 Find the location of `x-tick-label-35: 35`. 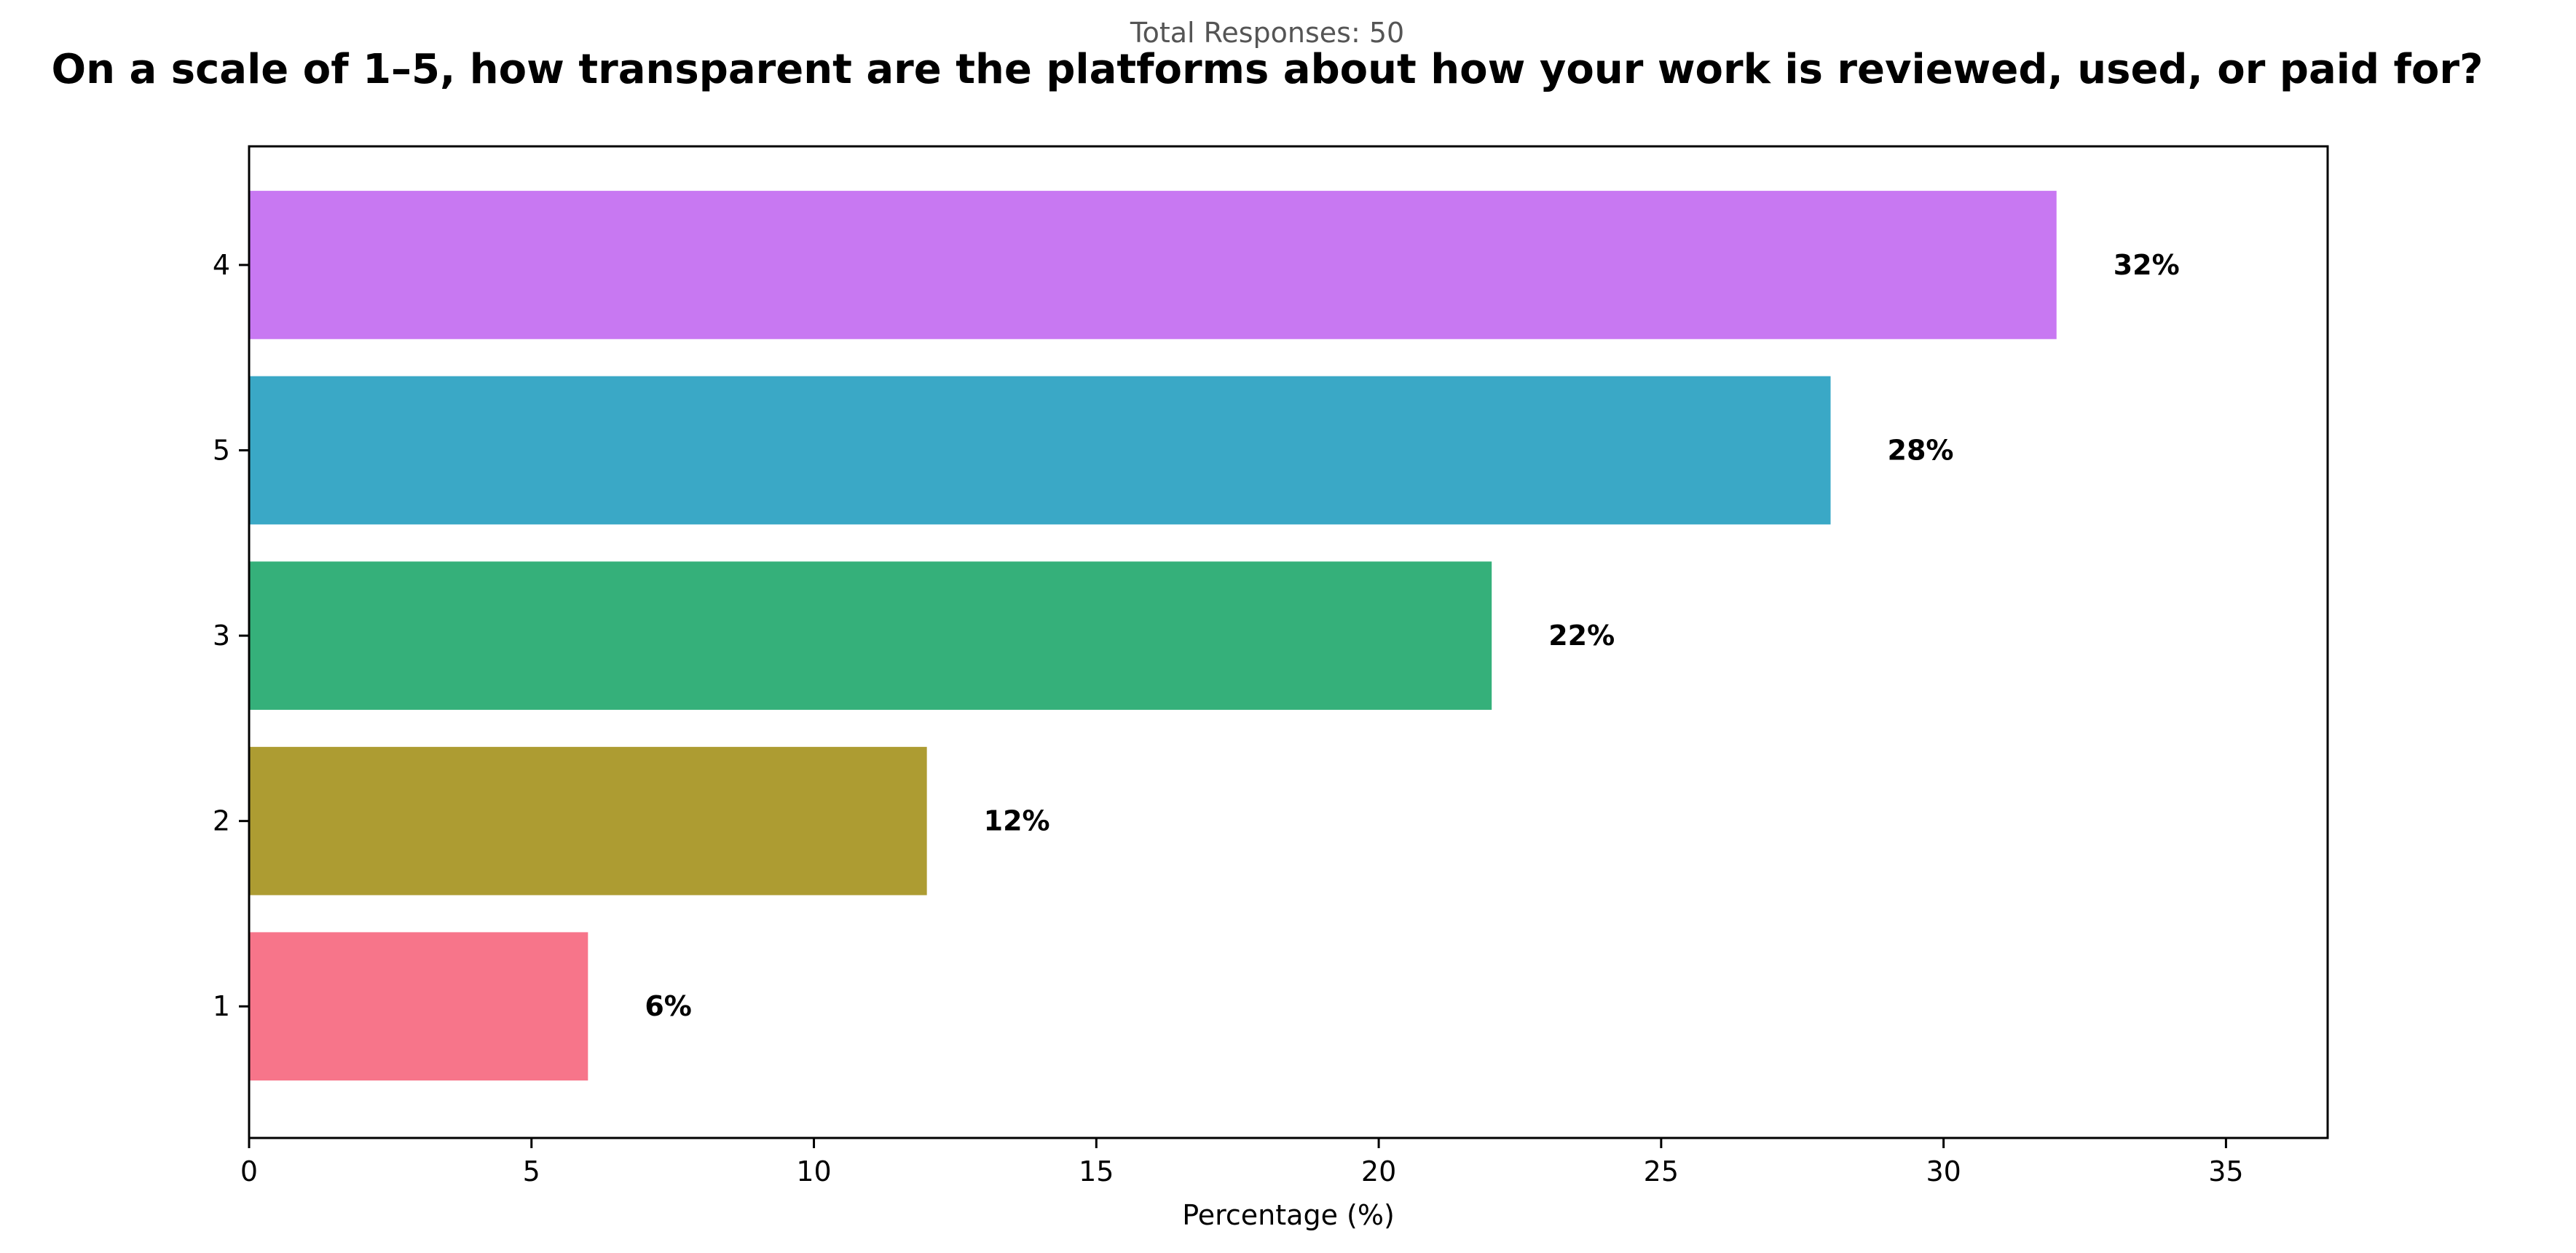

x-tick-label-35: 35 is located at coordinates (2225, 1171).